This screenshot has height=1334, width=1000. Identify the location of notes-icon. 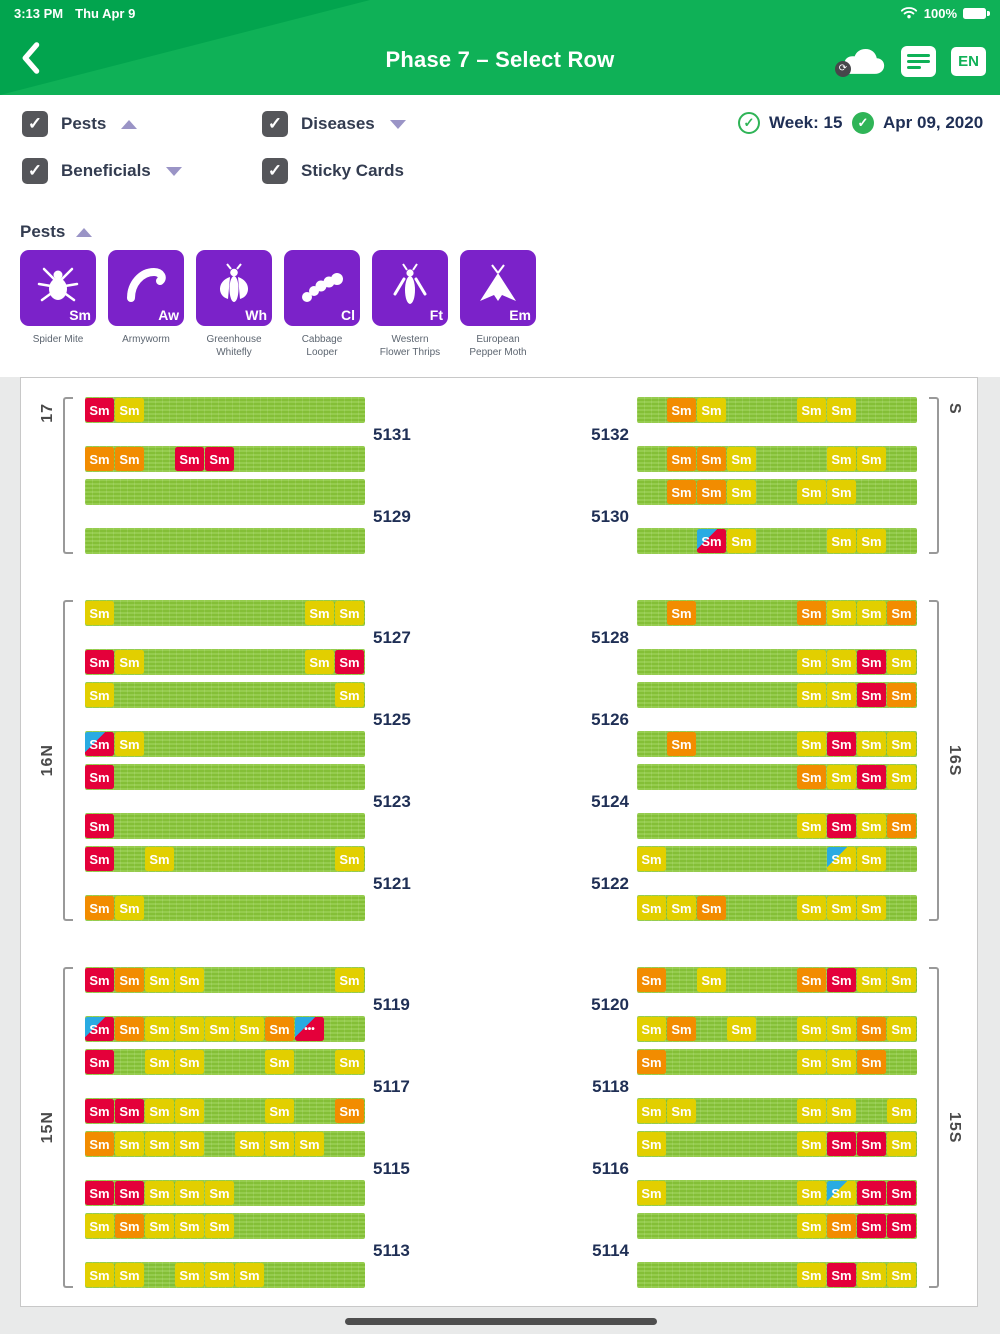
(918, 61).